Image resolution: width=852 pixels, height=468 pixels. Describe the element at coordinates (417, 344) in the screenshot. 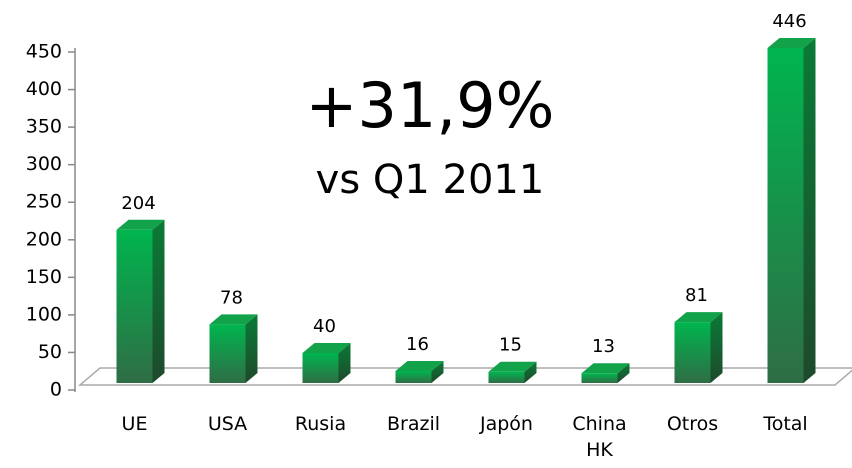

I see `value-label: 16` at that location.